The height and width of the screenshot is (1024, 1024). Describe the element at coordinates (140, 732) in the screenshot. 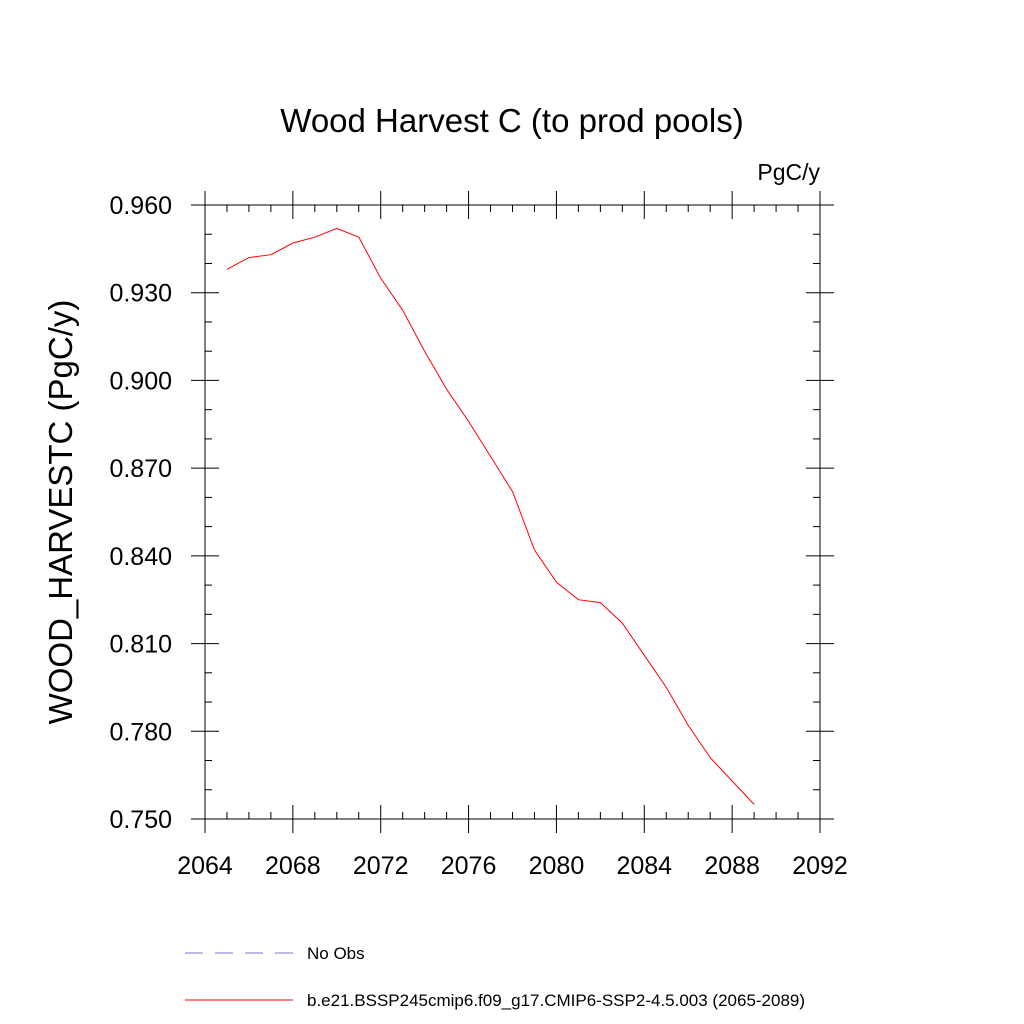

I see `y-tick-label: 0.780` at that location.